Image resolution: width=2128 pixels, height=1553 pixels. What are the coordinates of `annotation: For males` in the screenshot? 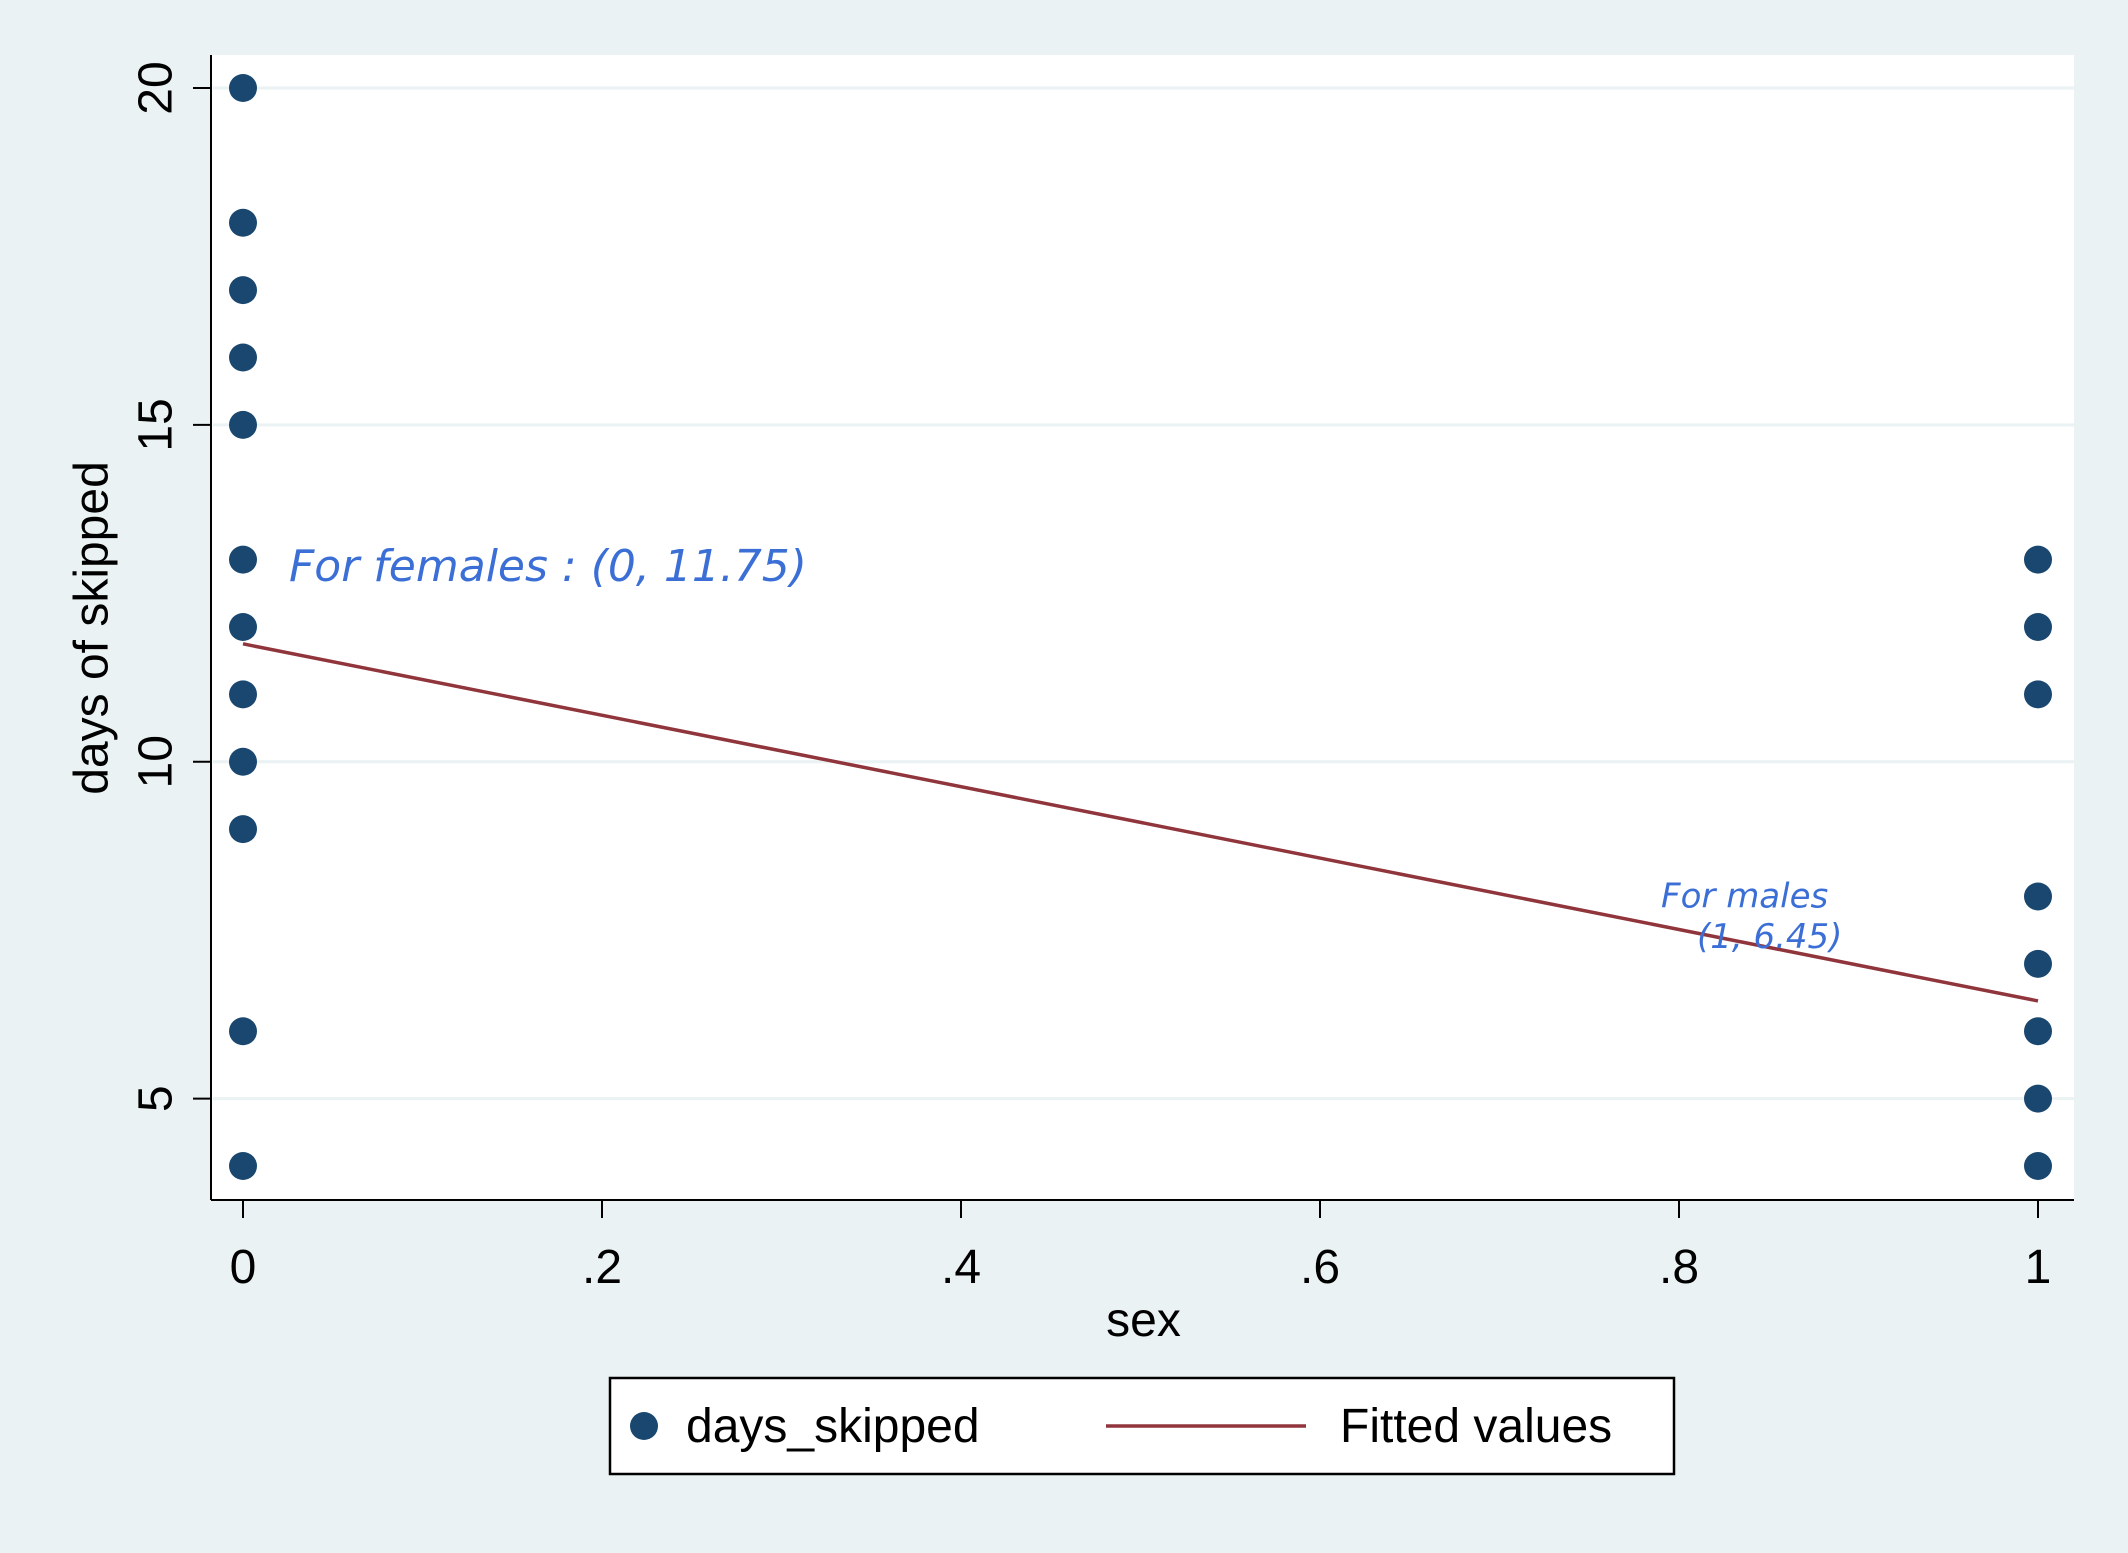 It's located at (1744, 897).